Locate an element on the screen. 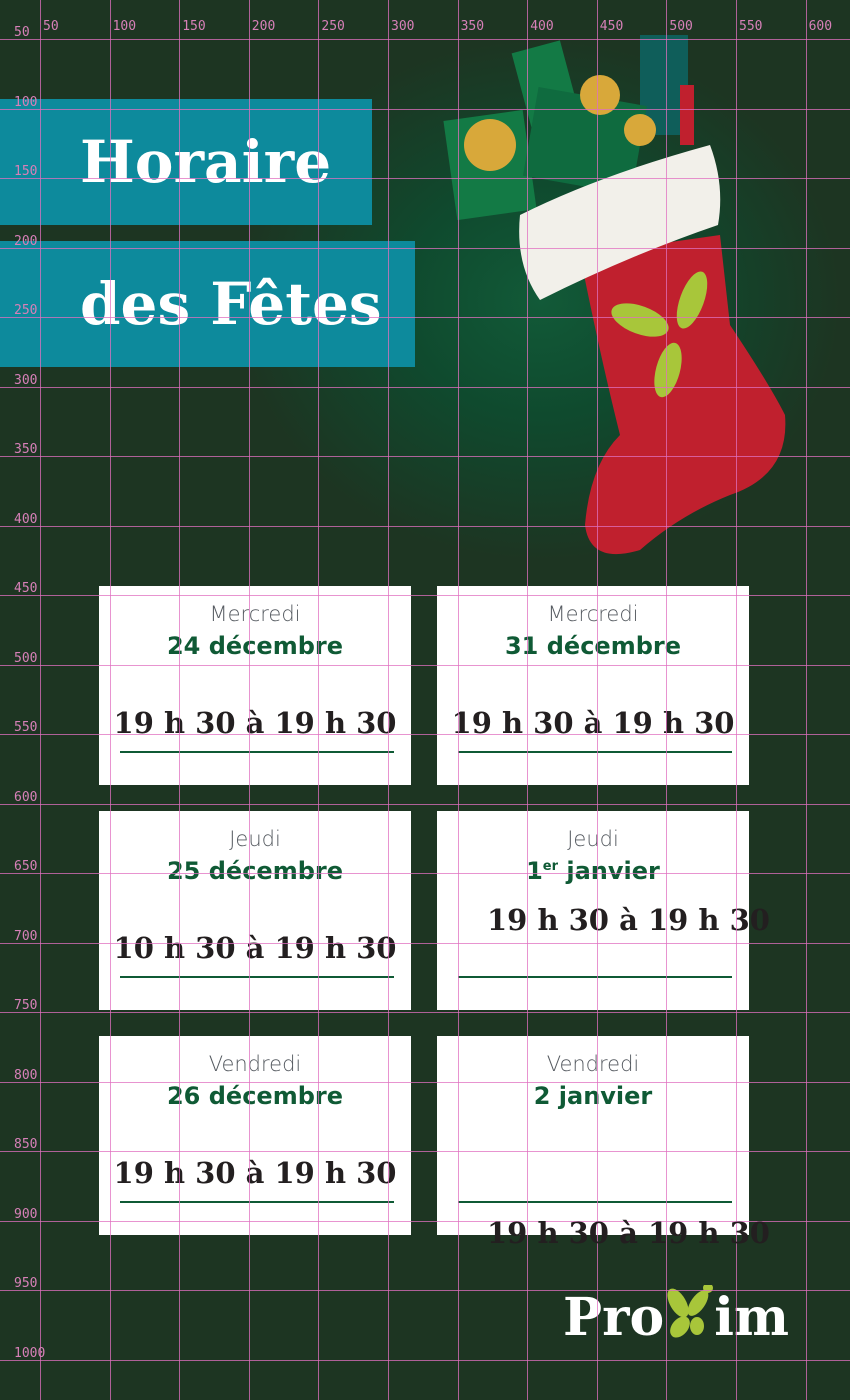 Image resolution: width=850 pixels, height=1400 pixels. schedule-card: Mercredi 31 décembre 19 h 30 à 19 h 30 is located at coordinates (593, 685).